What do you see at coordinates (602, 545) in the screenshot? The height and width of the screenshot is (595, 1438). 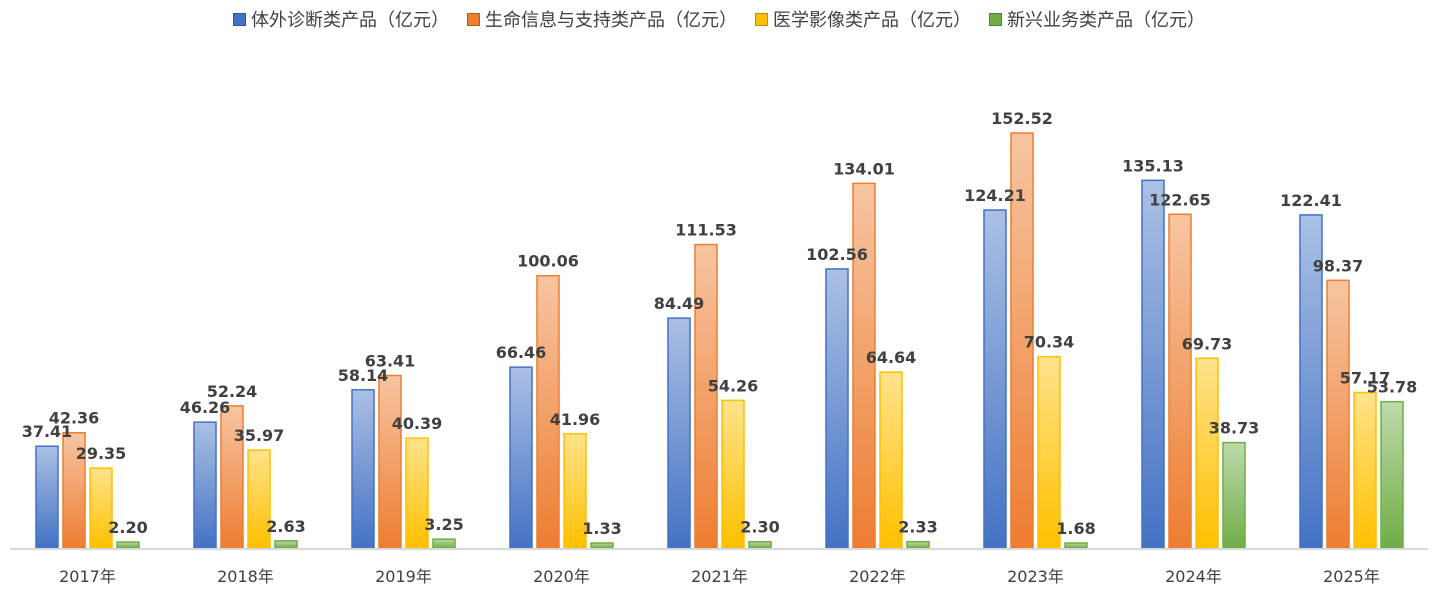 I see `bar-4-2020年` at bounding box center [602, 545].